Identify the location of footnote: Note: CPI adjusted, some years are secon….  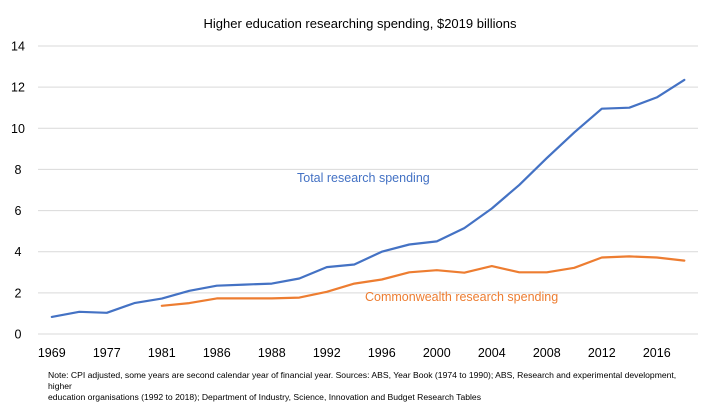
(368, 386).